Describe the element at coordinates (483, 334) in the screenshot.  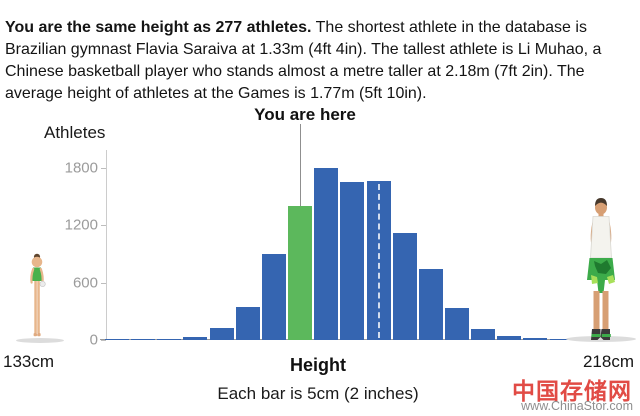
I see `bar-200-205cm` at that location.